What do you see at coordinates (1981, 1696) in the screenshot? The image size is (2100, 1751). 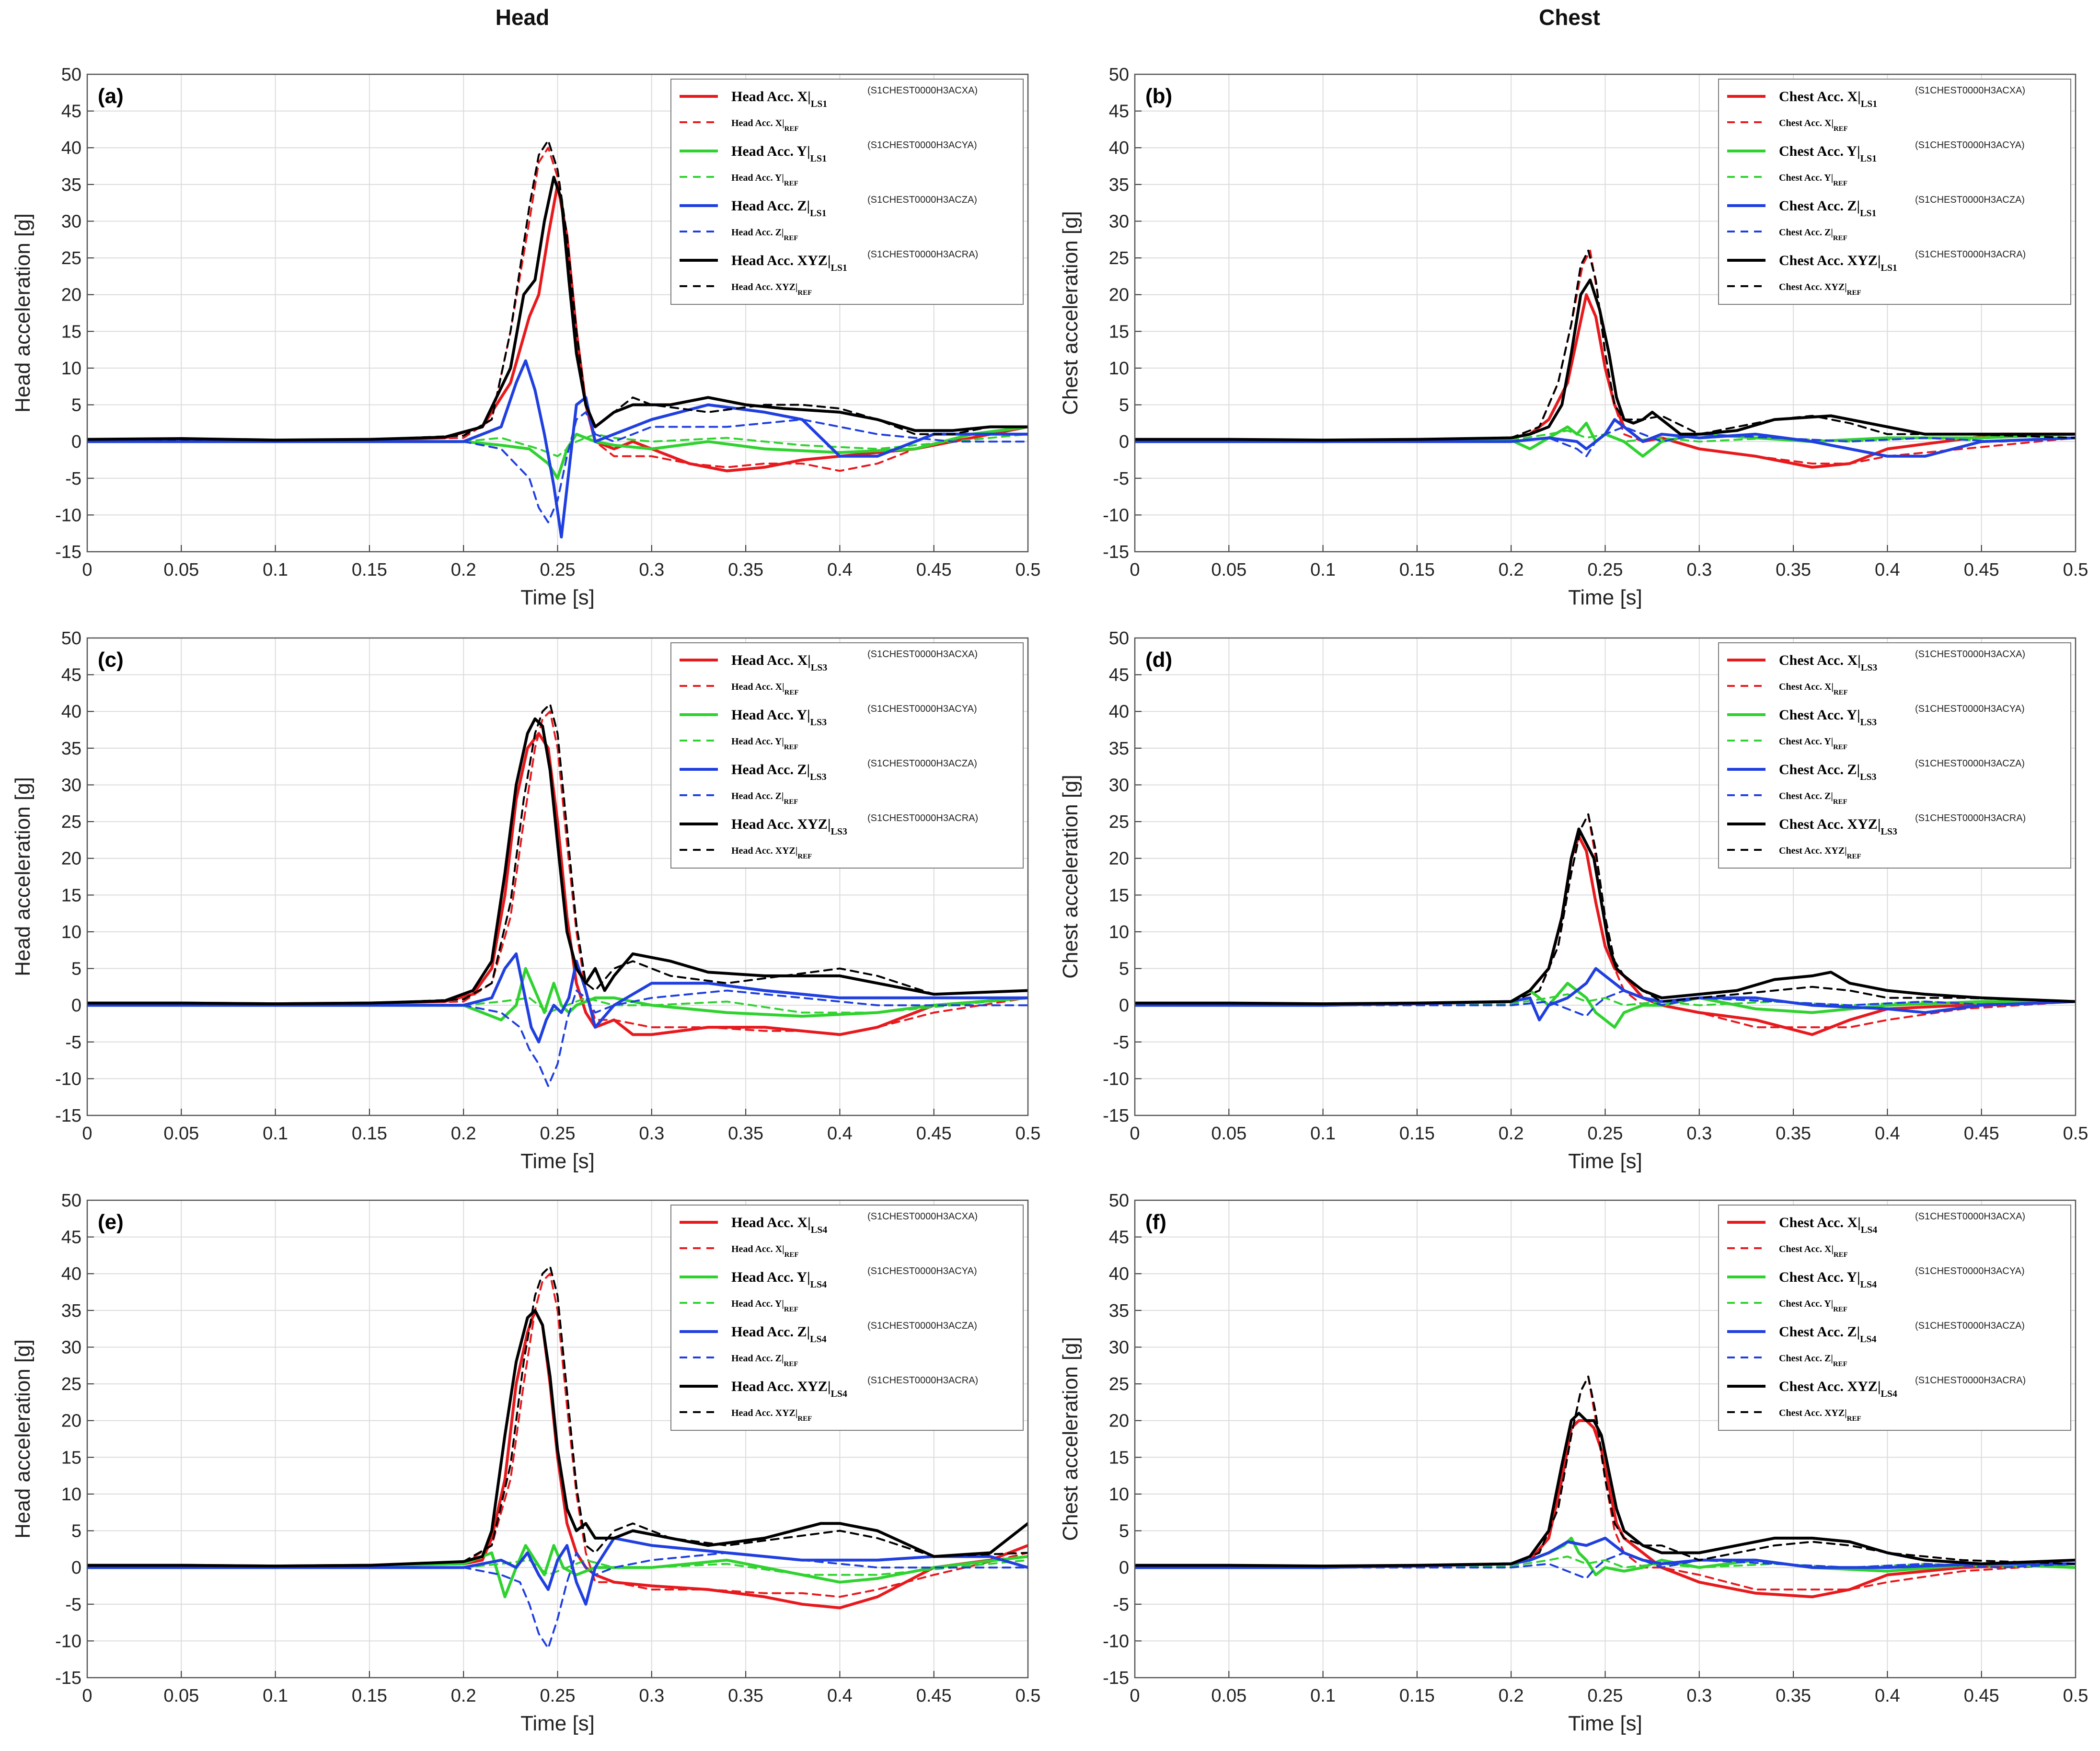 I see `x-tick-label: 0.45` at bounding box center [1981, 1696].